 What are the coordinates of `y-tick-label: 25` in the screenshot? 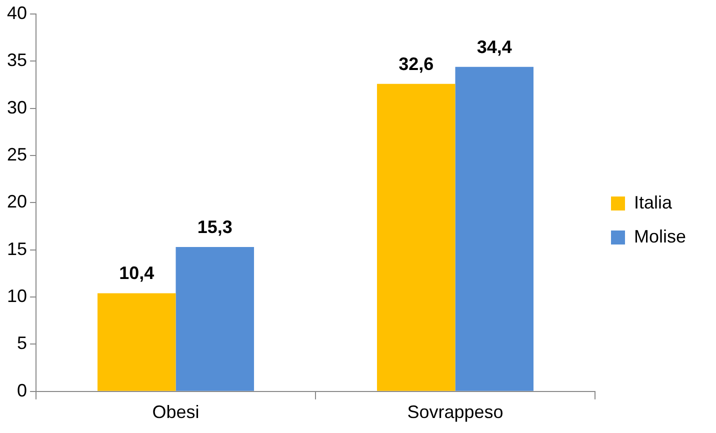 It's located at (17, 154).